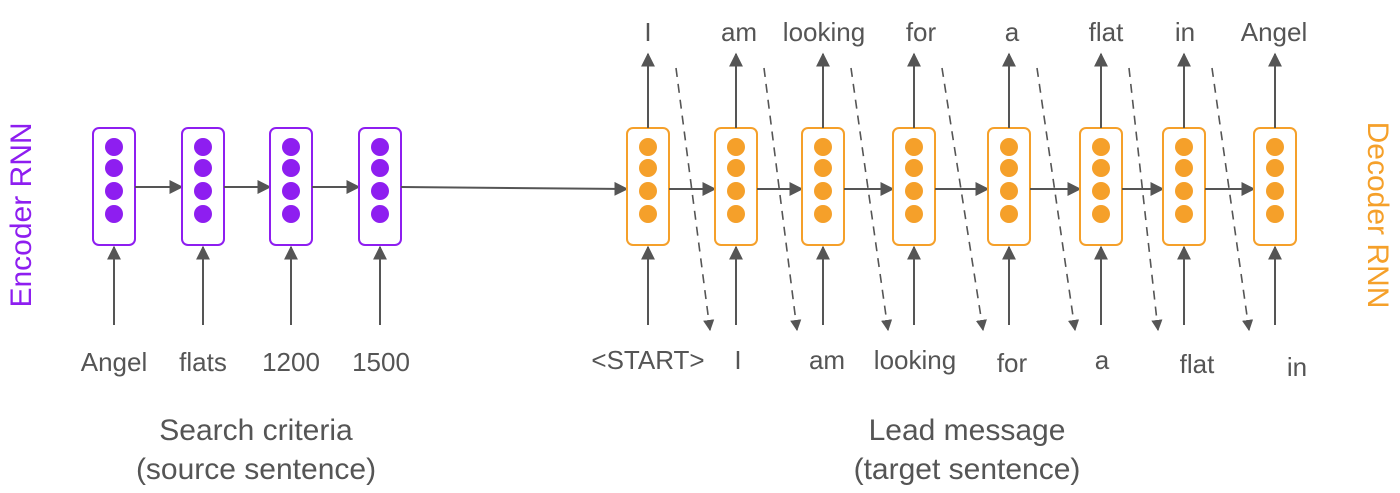  Describe the element at coordinates (824, 32) in the screenshot. I see `decoder-output-word: looking` at that location.